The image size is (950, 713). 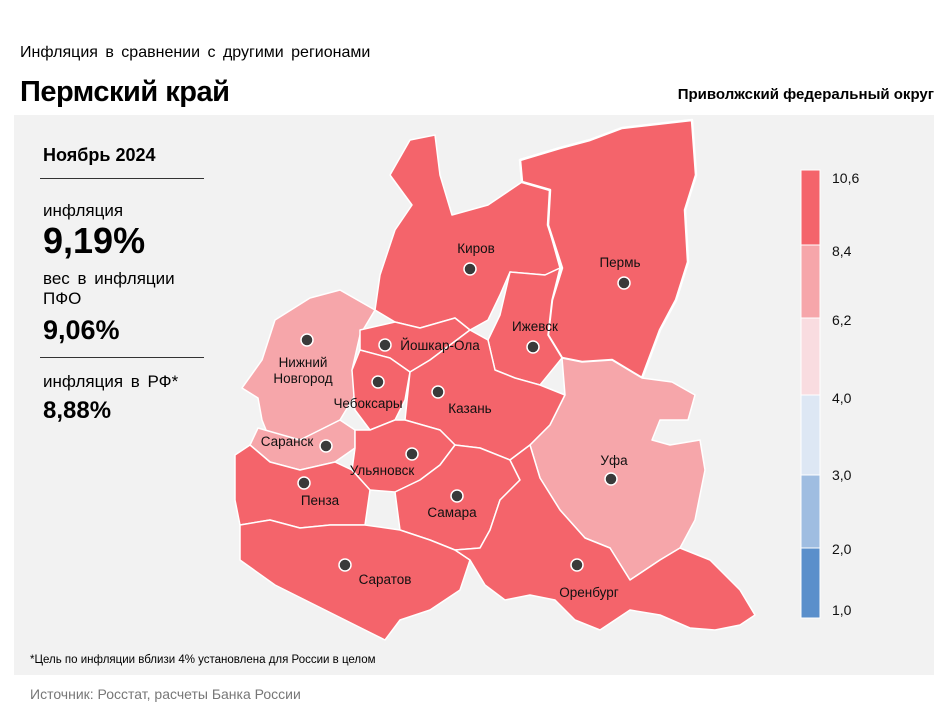 What do you see at coordinates (805, 94) in the screenshot?
I see `district-title: Приволжский федеральный округ` at bounding box center [805, 94].